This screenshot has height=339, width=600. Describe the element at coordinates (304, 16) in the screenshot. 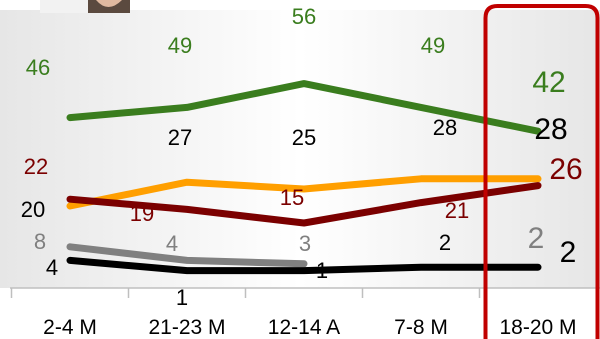

I see `data-label: 56` at that location.